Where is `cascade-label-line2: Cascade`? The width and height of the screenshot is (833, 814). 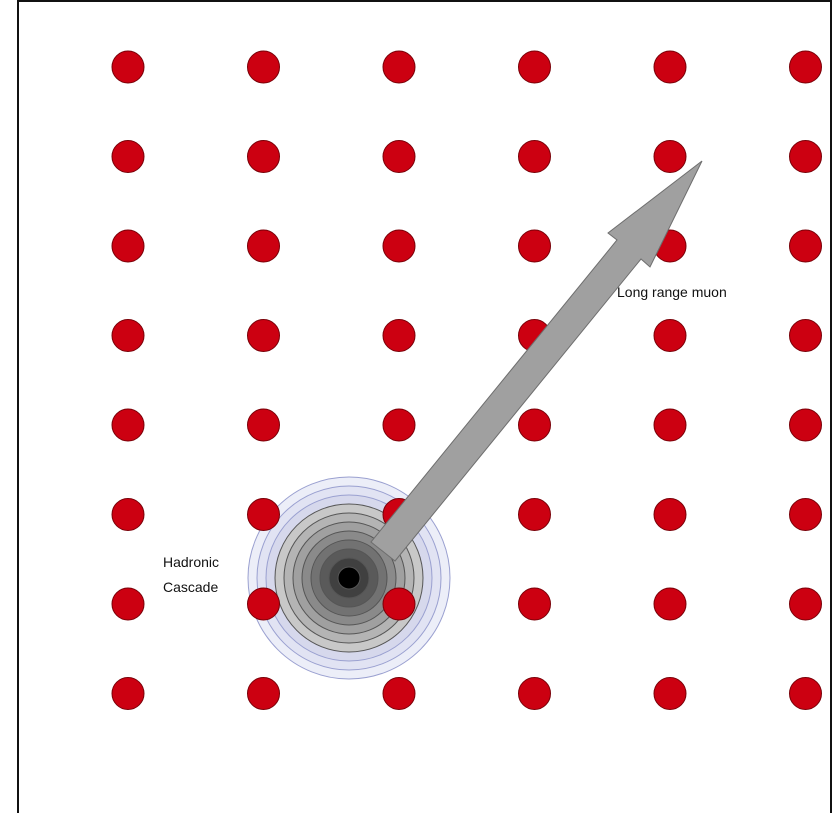 cascade-label-line2: Cascade is located at coordinates (190, 587).